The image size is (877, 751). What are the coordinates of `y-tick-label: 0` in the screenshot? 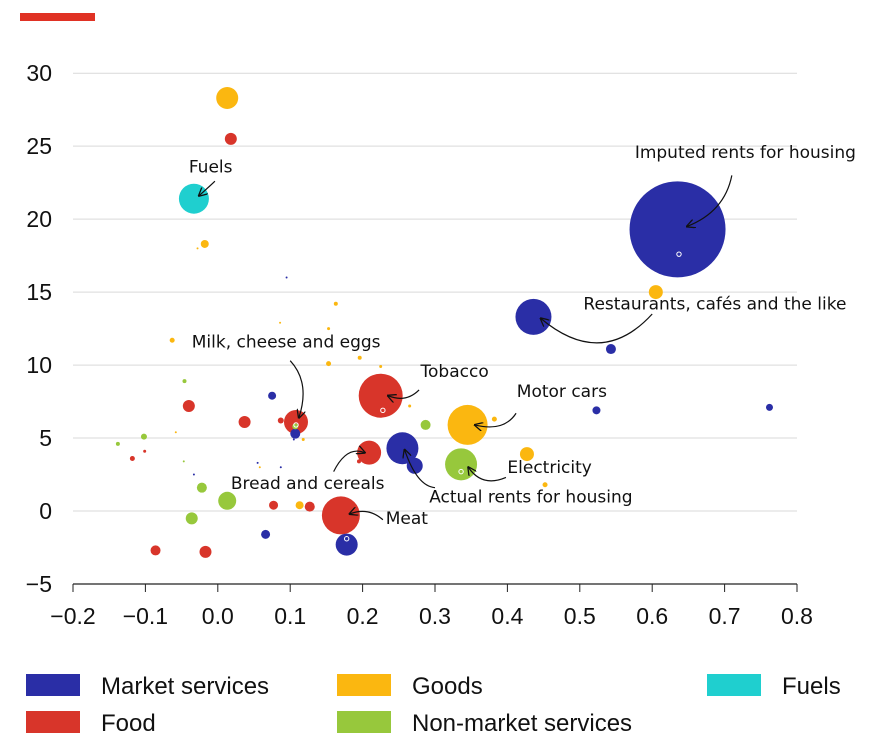 It's located at (45, 511).